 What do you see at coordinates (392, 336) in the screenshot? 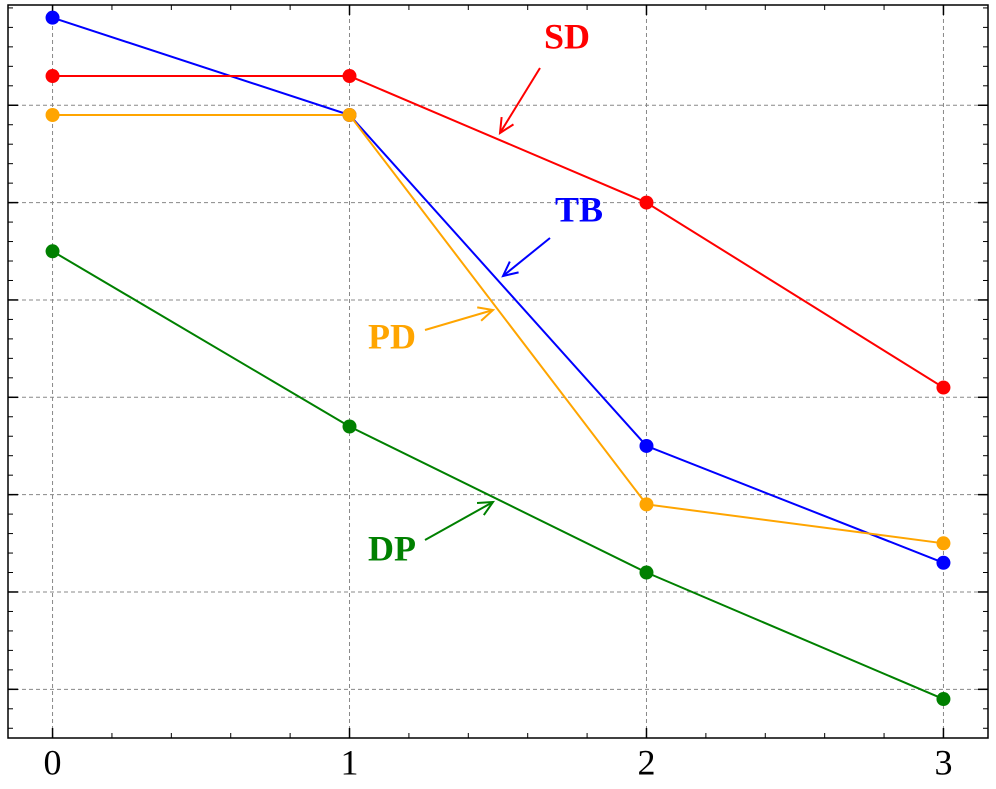
I see `series-annotation: PD` at bounding box center [392, 336].